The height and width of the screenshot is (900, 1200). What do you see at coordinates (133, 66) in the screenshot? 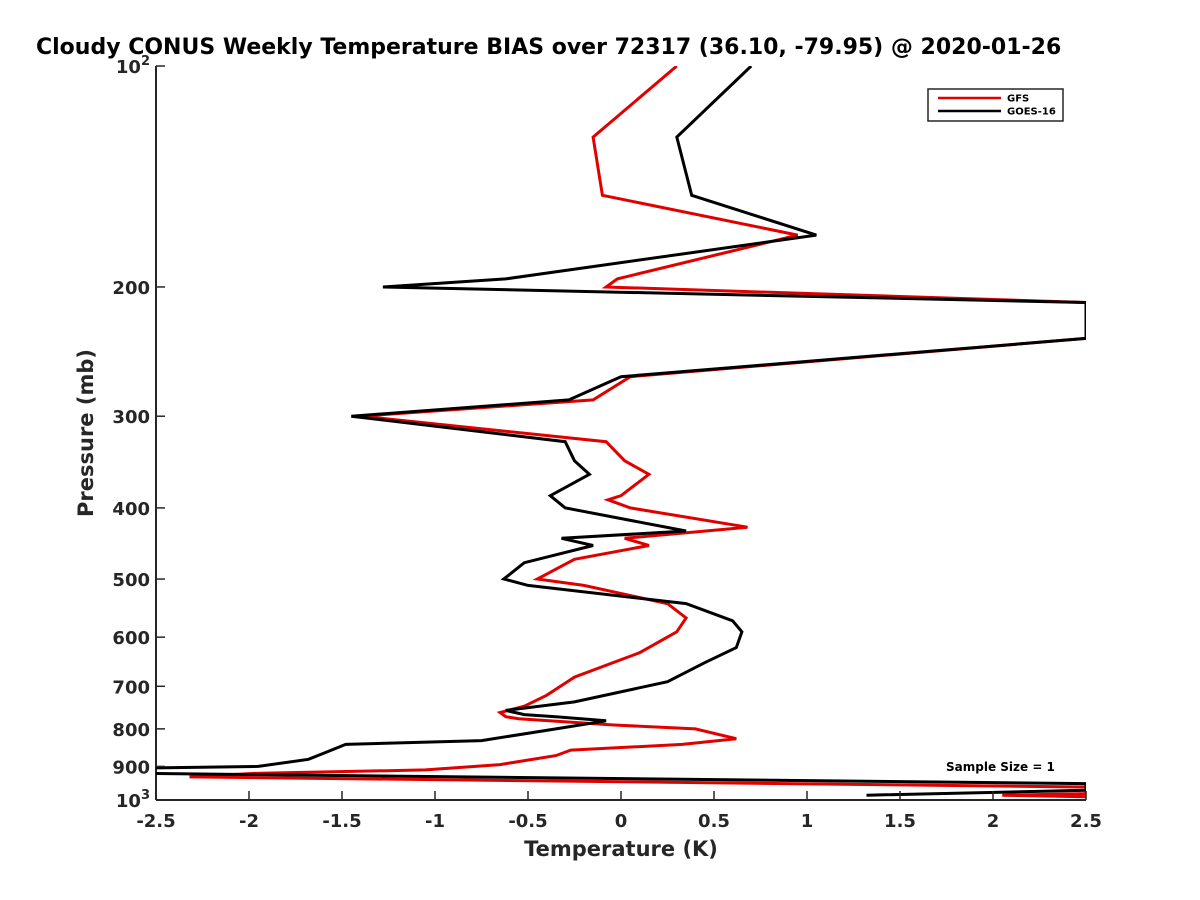
I see `y-tick-label: 10²` at bounding box center [133, 66].